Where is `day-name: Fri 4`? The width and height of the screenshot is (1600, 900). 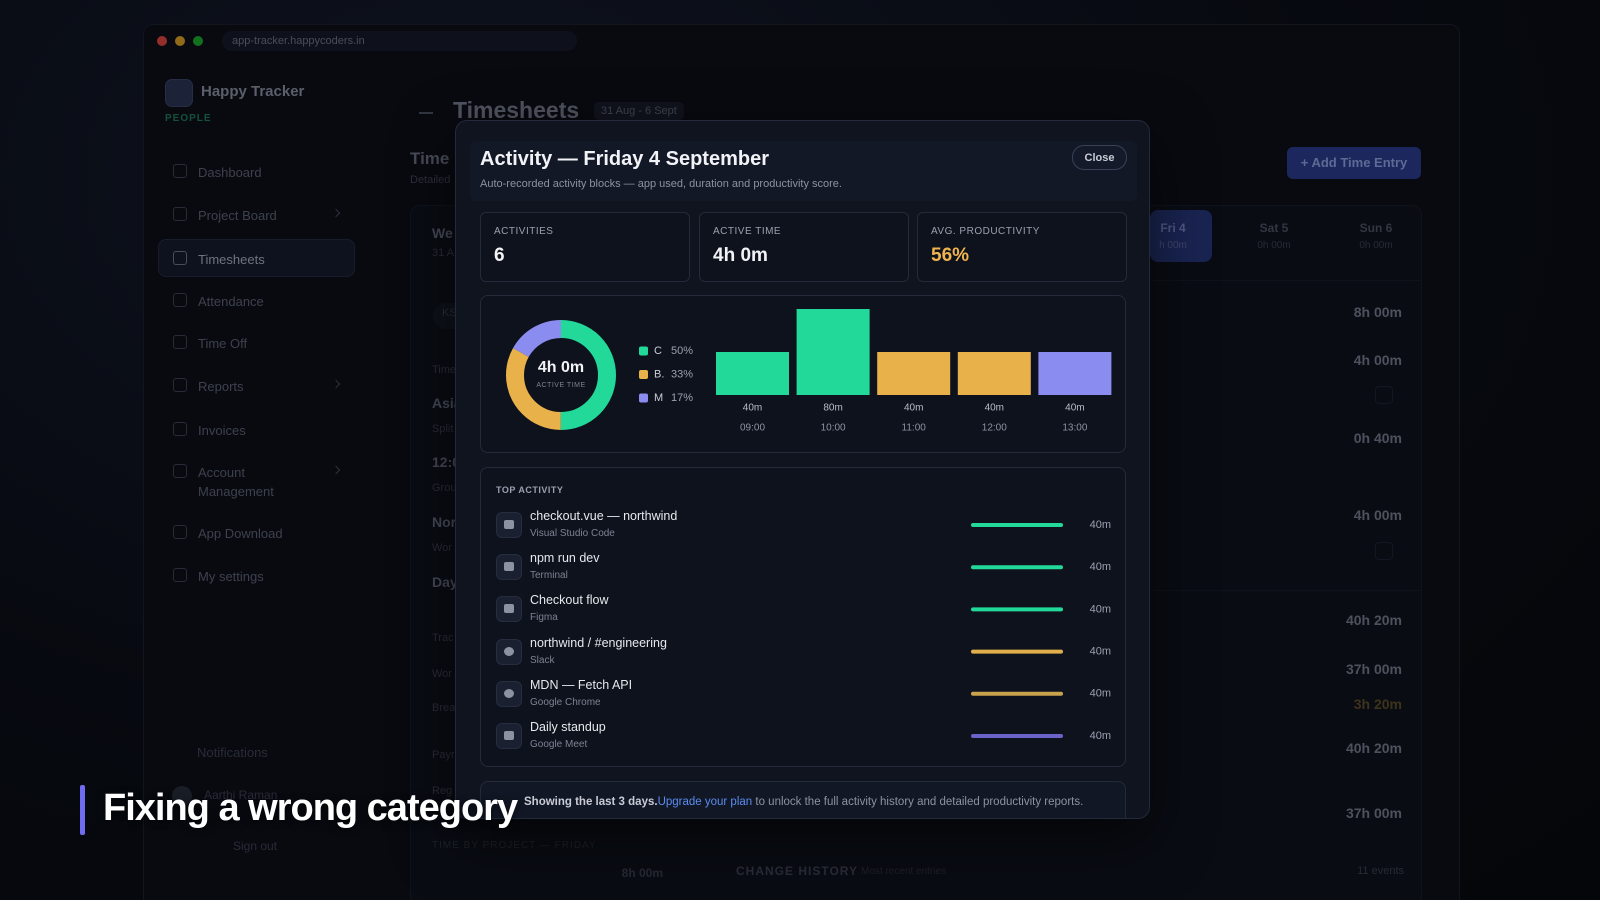
day-name: Fri 4 is located at coordinates (1173, 228).